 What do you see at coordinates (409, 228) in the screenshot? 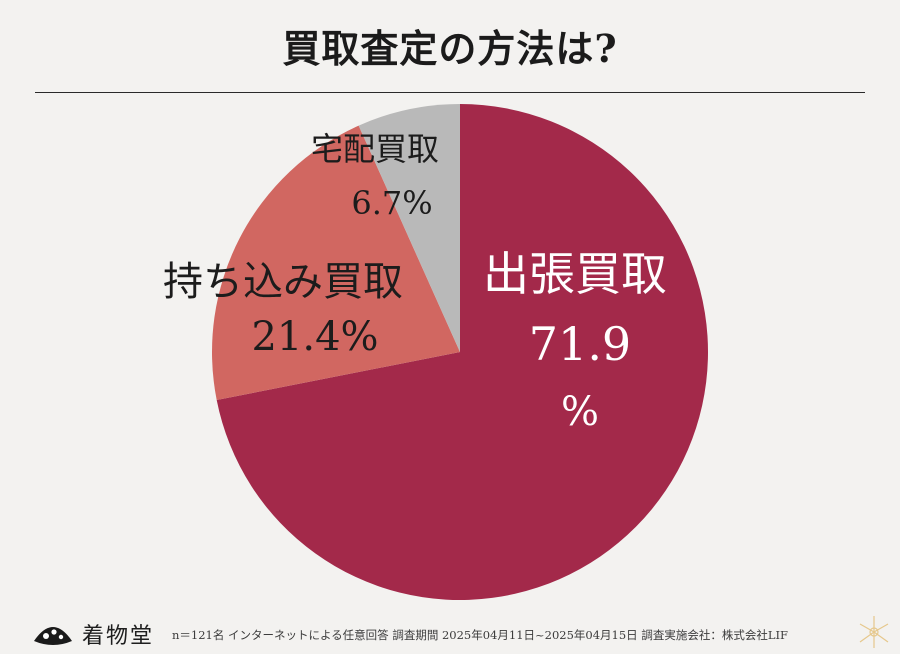
I see `pie-slice-mail` at bounding box center [409, 228].